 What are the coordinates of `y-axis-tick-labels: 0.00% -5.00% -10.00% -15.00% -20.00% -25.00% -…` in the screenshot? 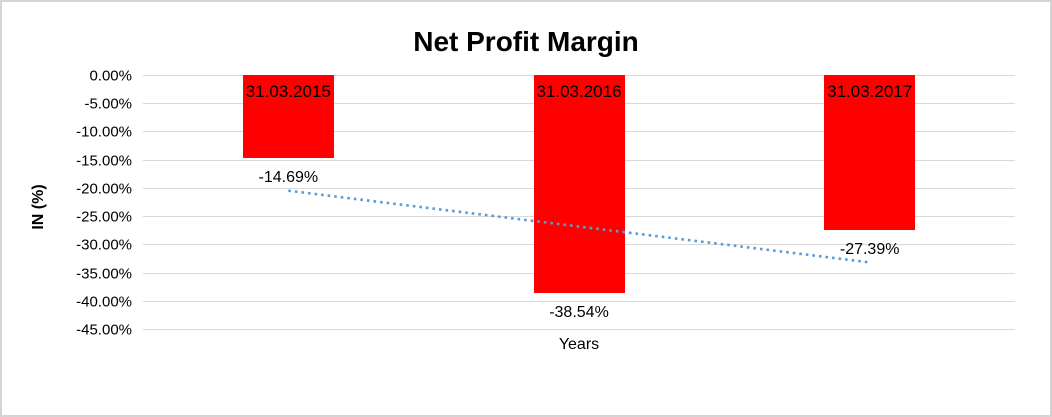 It's located at (67, 203).